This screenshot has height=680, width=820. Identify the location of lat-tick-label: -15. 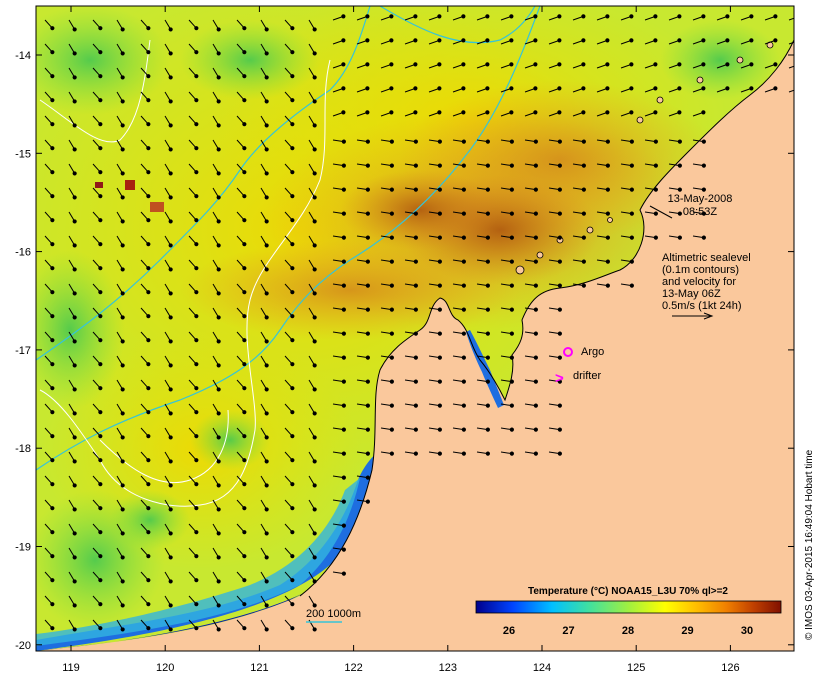
(23, 154).